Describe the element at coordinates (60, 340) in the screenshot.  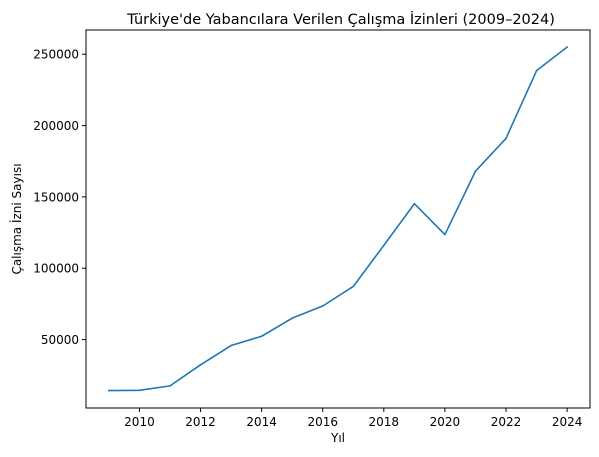
I see `y-tick-label: 50000` at that location.